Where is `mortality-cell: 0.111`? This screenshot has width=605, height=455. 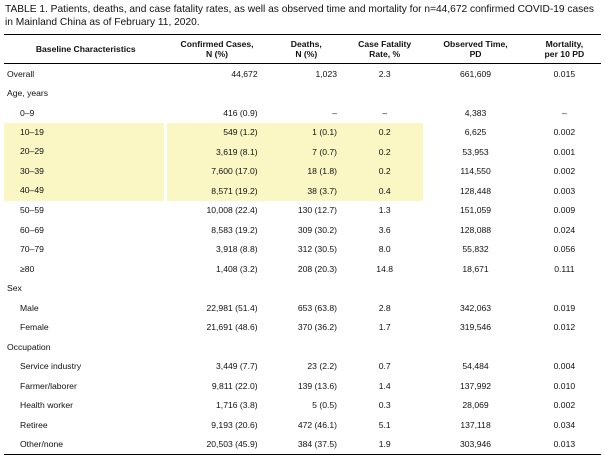 mortality-cell: 0.111 is located at coordinates (564, 268).